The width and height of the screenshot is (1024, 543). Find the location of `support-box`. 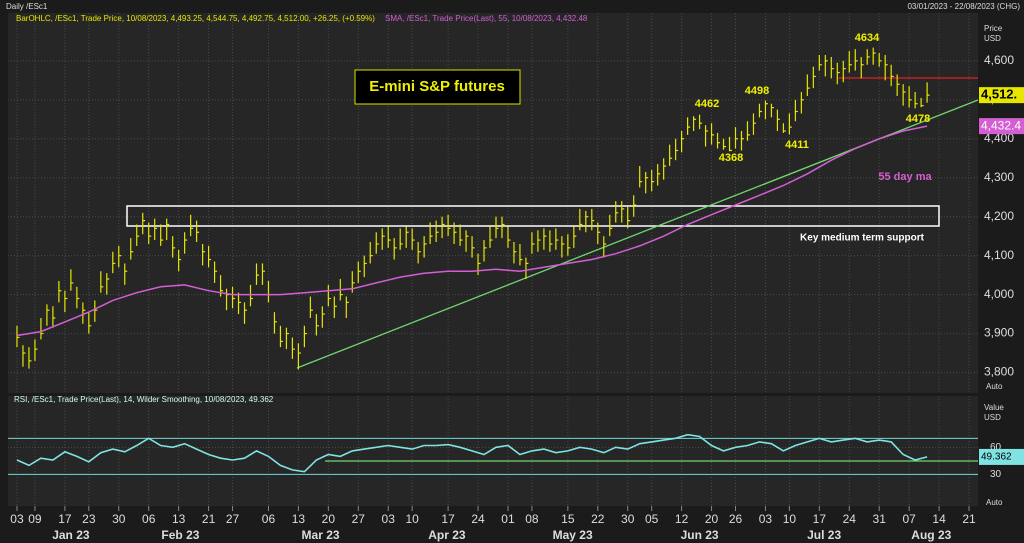

support-box is located at coordinates (533, 216).